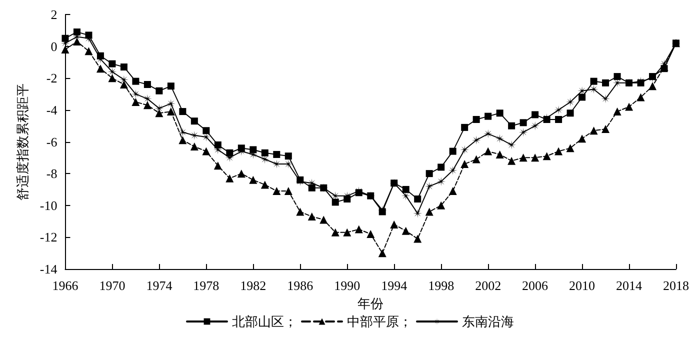  What do you see at coordinates (49, 269) in the screenshot?
I see `y-tick-label: -14` at bounding box center [49, 269].